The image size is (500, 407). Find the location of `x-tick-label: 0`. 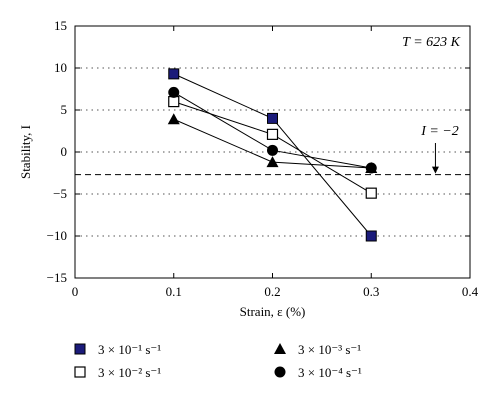

x-tick-label: 0 is located at coordinates (75, 291).